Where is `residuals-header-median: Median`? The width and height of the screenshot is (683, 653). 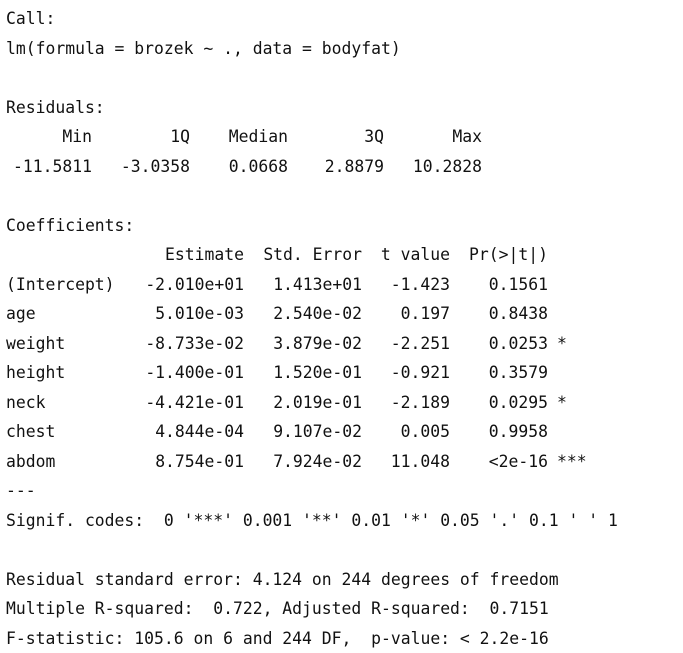 residuals-header-median: Median is located at coordinates (239, 137).